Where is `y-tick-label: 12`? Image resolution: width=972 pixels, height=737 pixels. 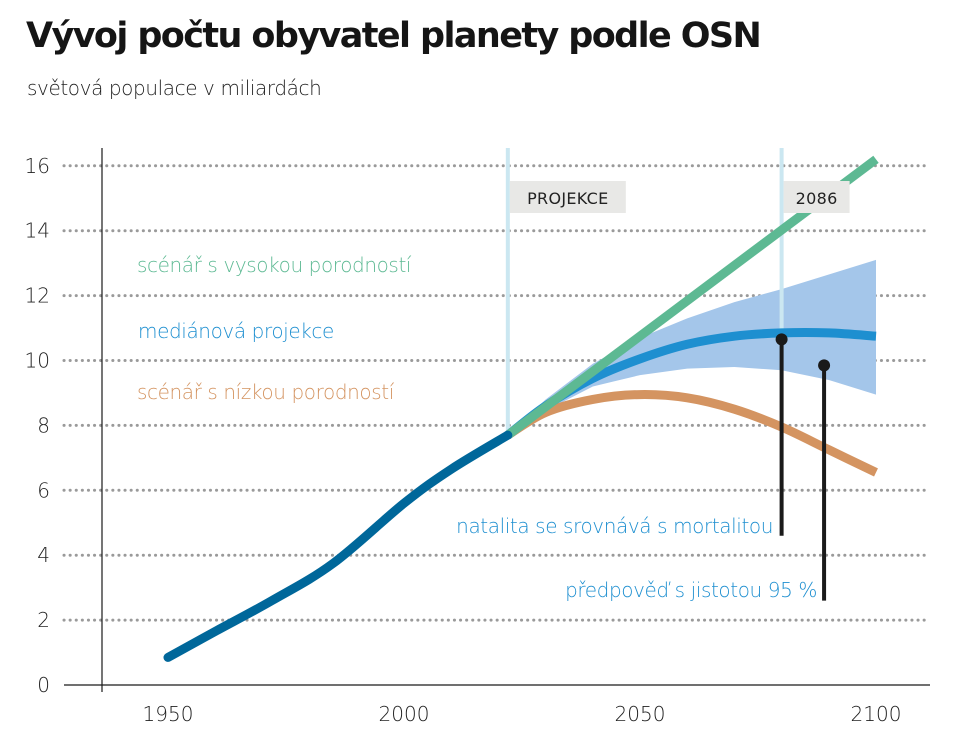 y-tick-label: 12 is located at coordinates (37, 296).